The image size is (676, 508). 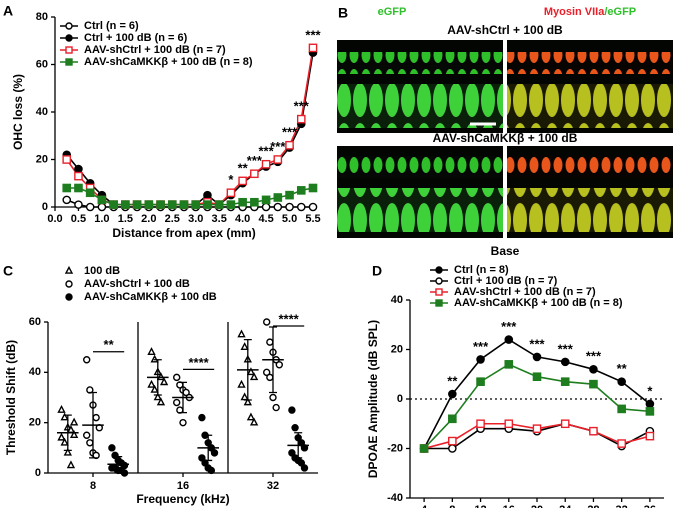 I want to click on legend-label: Ctrl (n = 8), so click(x=481, y=270).